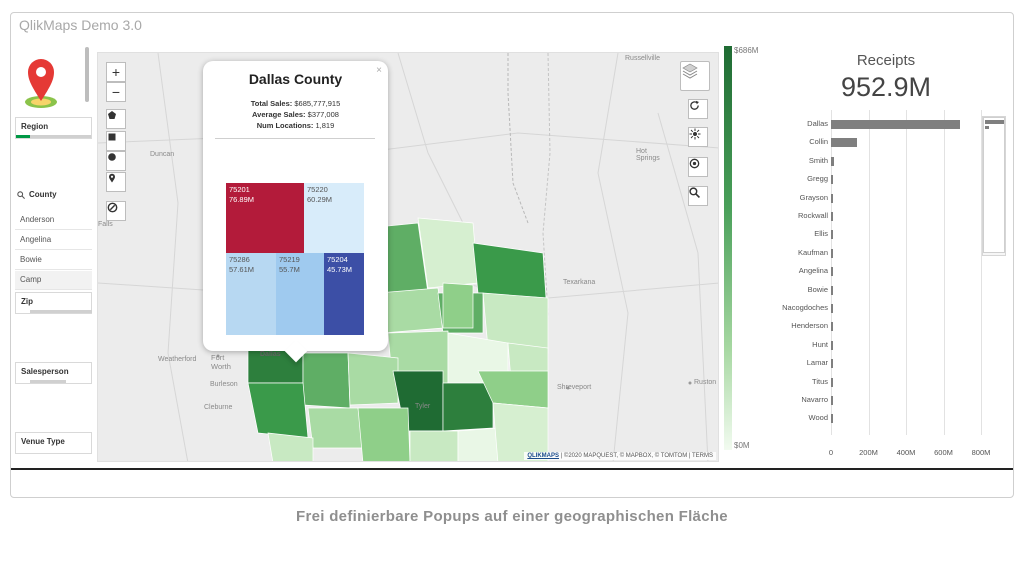 The width and height of the screenshot is (1024, 567). Describe the element at coordinates (987, 127) in the screenshot. I see `minimap-bar` at that location.